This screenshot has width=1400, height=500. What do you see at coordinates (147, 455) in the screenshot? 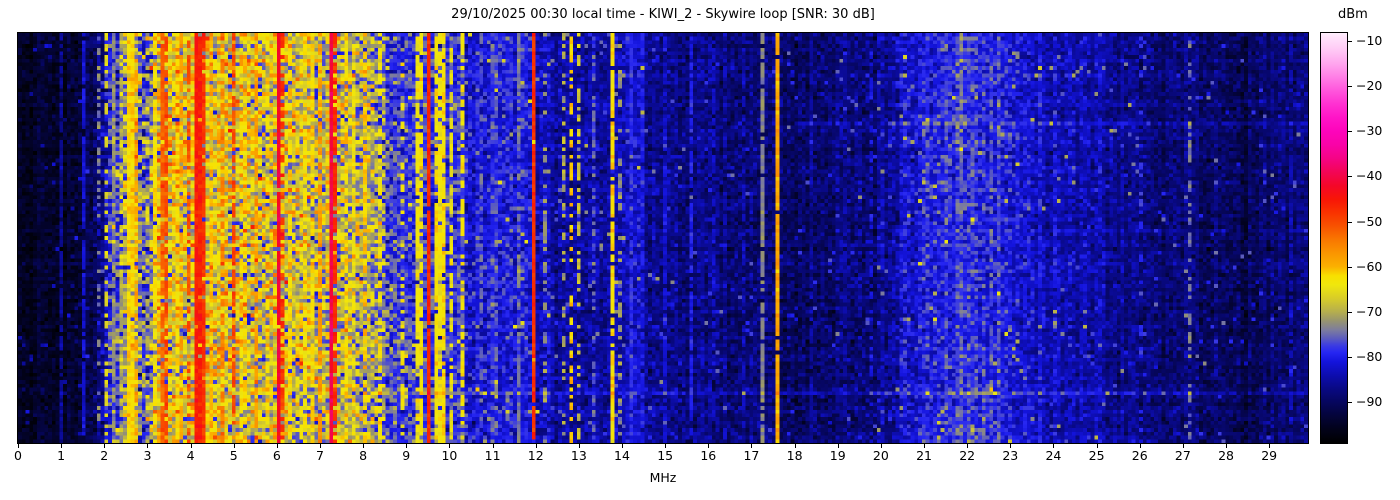
I see `x-tick-label: 3` at bounding box center [147, 455].